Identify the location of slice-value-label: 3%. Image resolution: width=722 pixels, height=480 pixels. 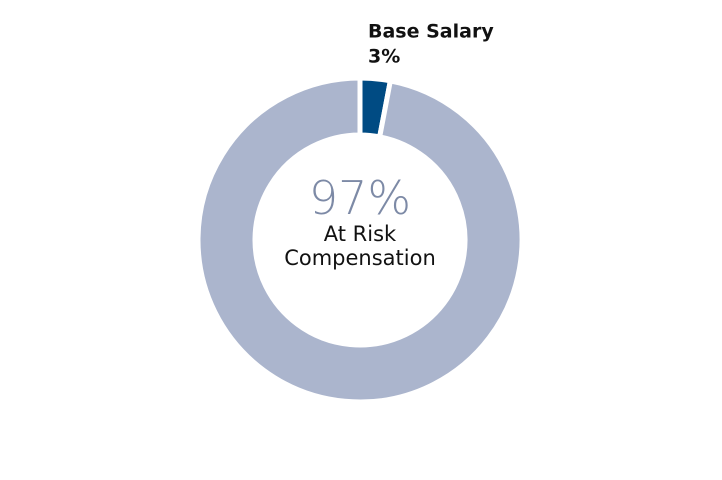
(384, 57).